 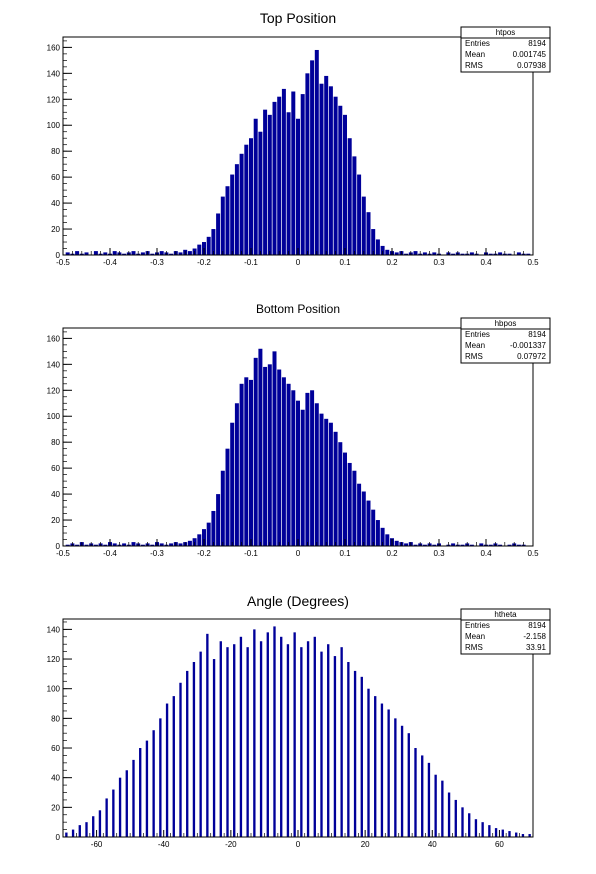 What do you see at coordinates (54, 364) in the screenshot?
I see `y-tick-label: 140` at bounding box center [54, 364].